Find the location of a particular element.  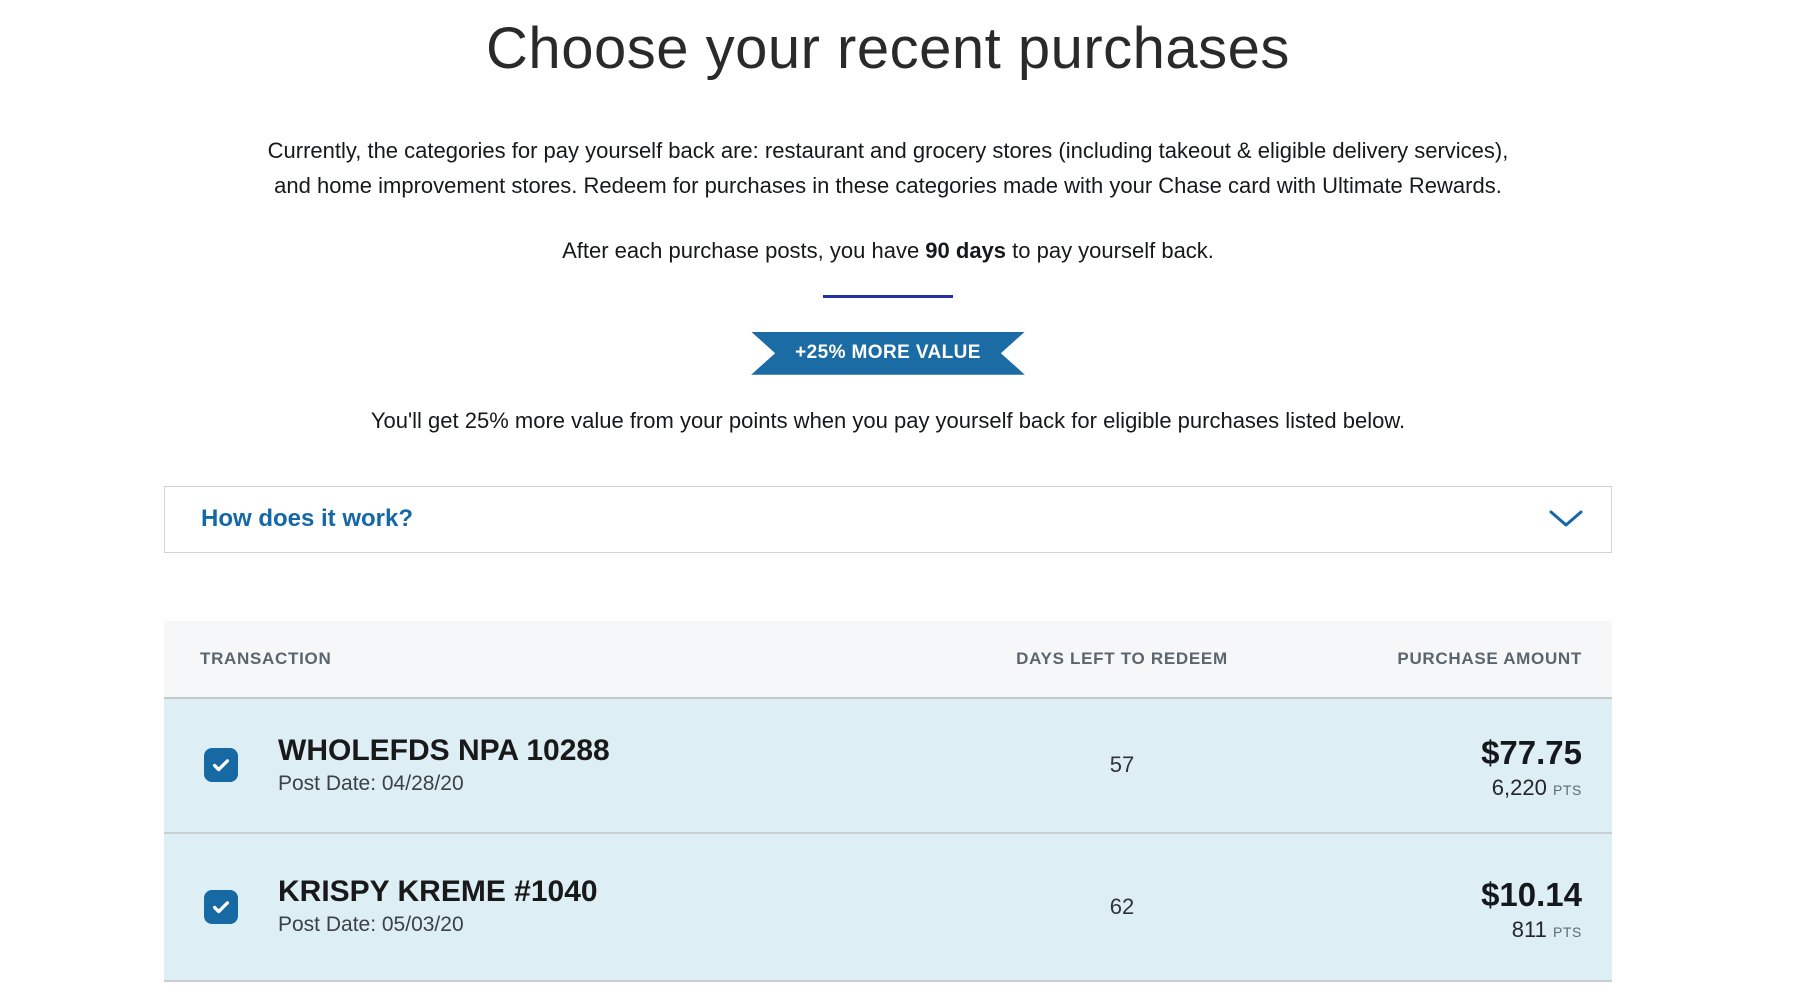

divider-rule is located at coordinates (888, 296).